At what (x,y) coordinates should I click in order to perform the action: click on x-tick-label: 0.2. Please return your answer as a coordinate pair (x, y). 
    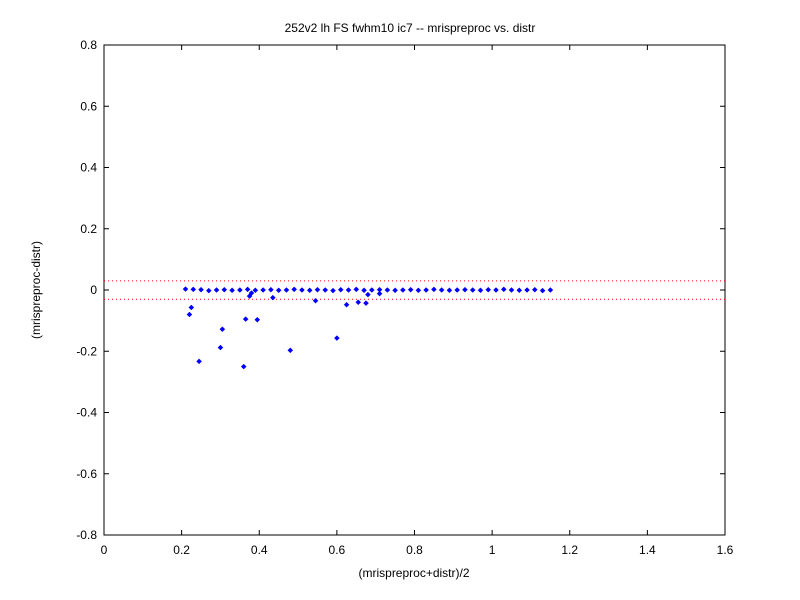
    Looking at the image, I should click on (181, 550).